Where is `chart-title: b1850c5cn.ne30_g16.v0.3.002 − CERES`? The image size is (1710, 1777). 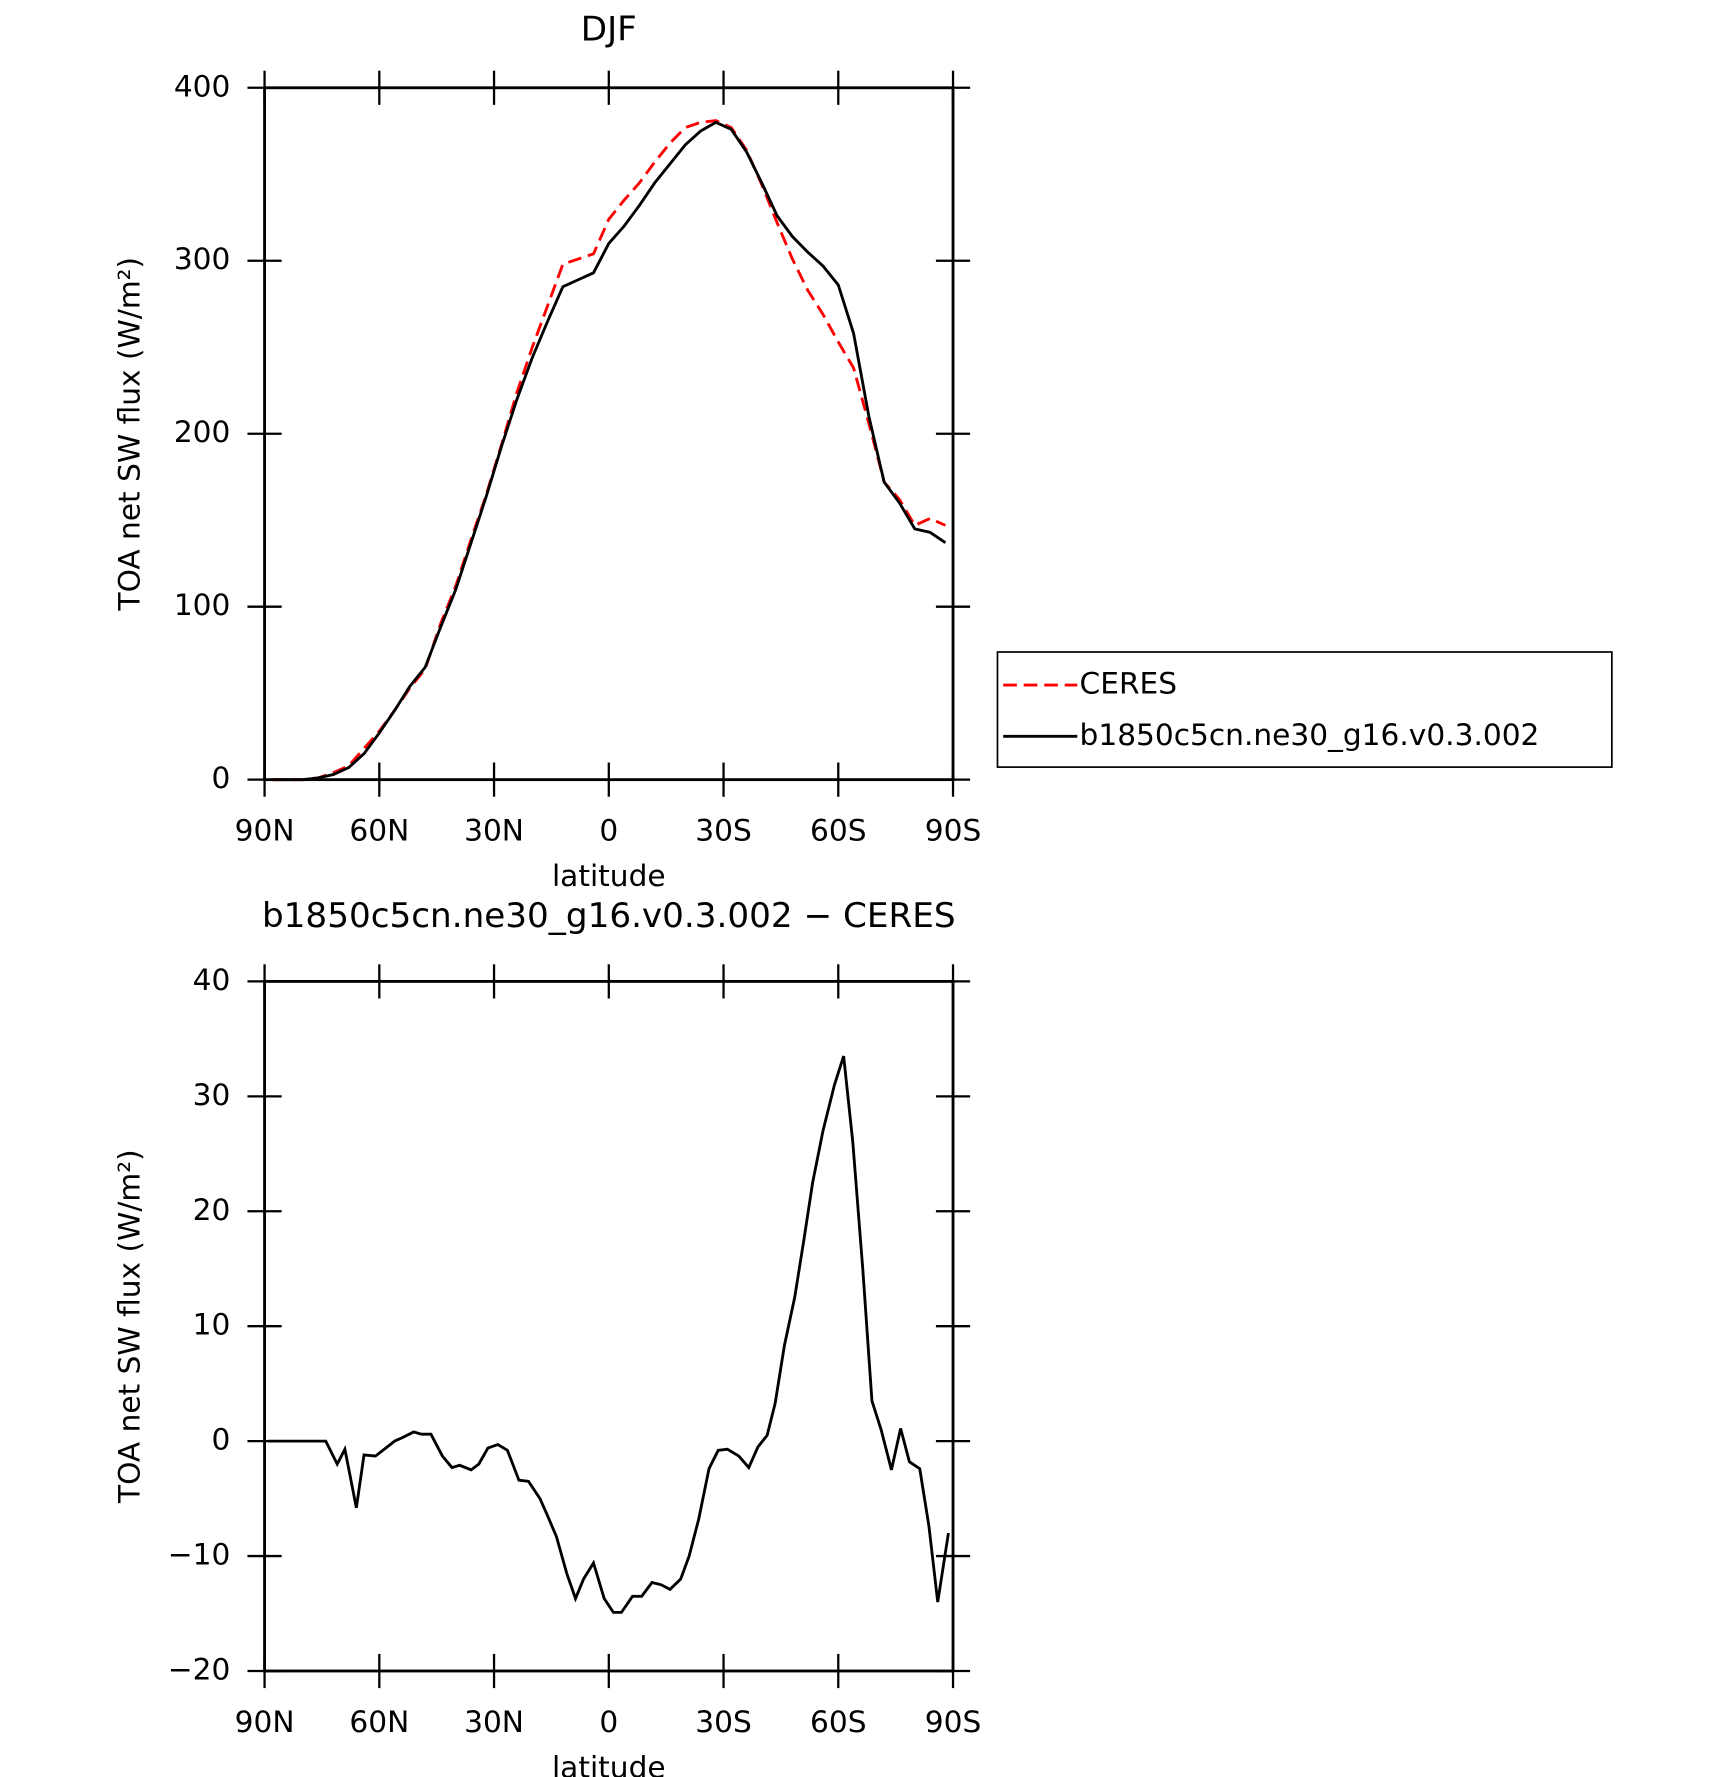
chart-title: b1850c5cn.ne30_g16.v0.3.002 − CERES is located at coordinates (609, 916).